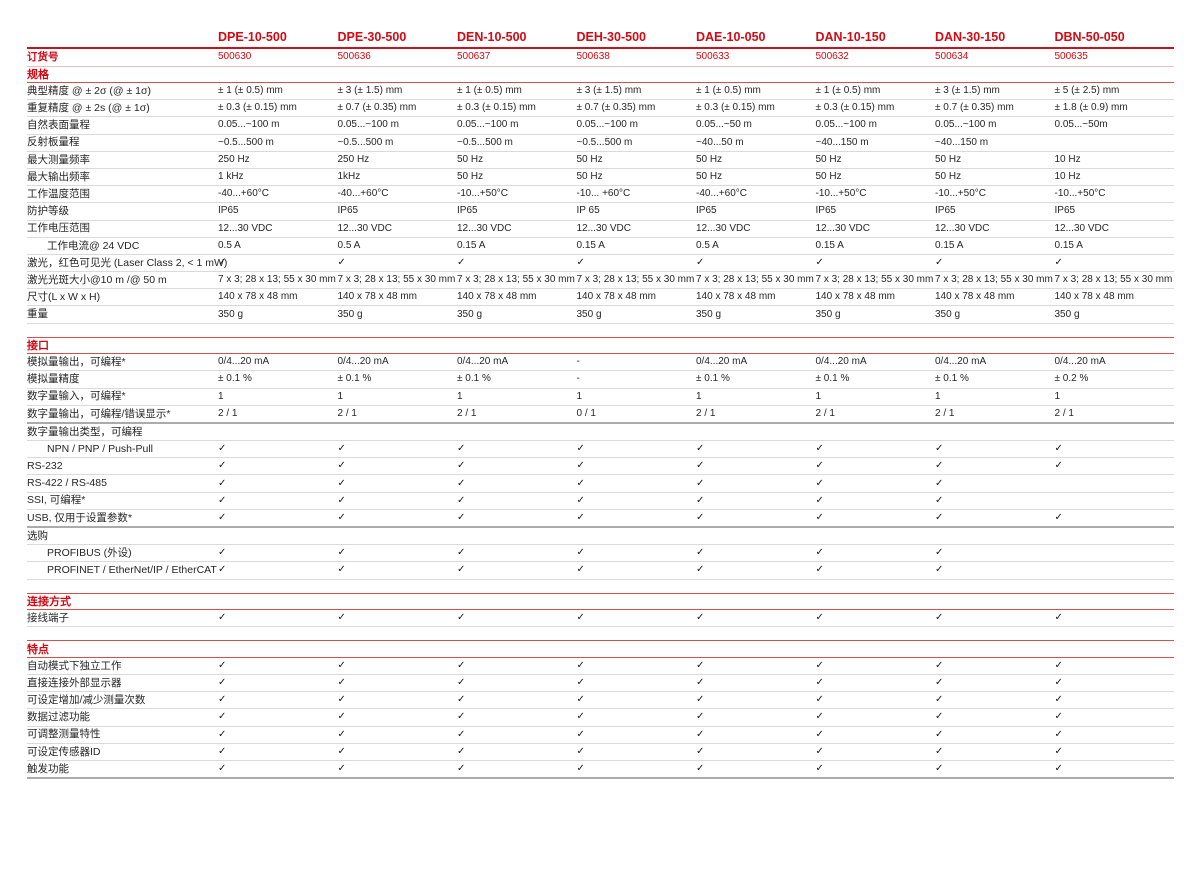 Image resolution: width=1201 pixels, height=873 pixels. I want to click on table-row: RS-422 / RS-485 ✓ ✓ ✓ ✓ ✓ ✓ ✓, so click(600, 484).